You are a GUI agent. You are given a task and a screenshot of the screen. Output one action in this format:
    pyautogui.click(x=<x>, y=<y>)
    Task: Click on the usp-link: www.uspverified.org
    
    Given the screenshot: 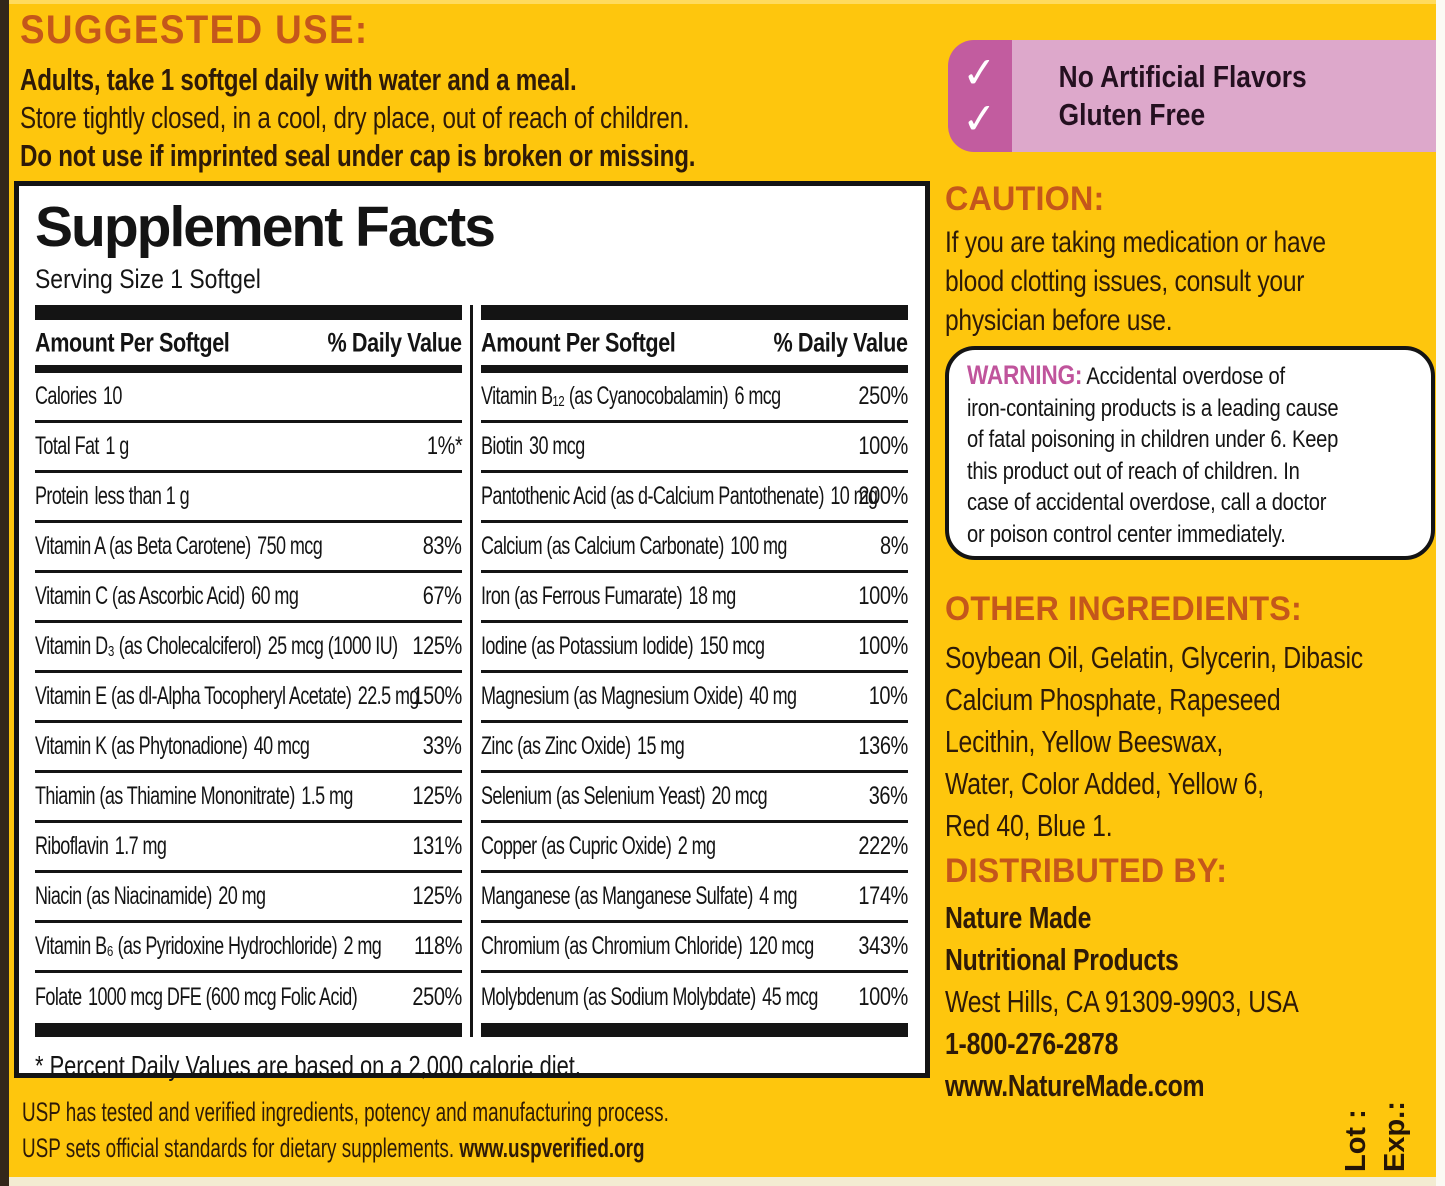 What is the action you would take?
    pyautogui.click(x=552, y=1148)
    